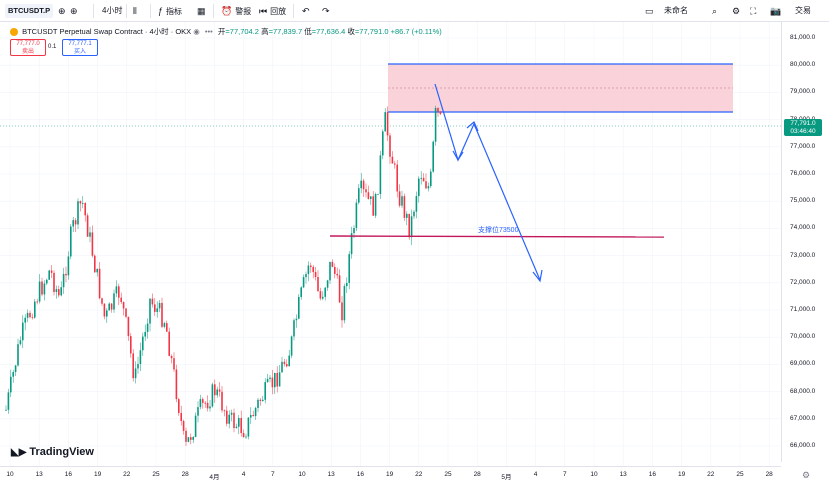  I want to click on open-label: 开, so click(221, 31).